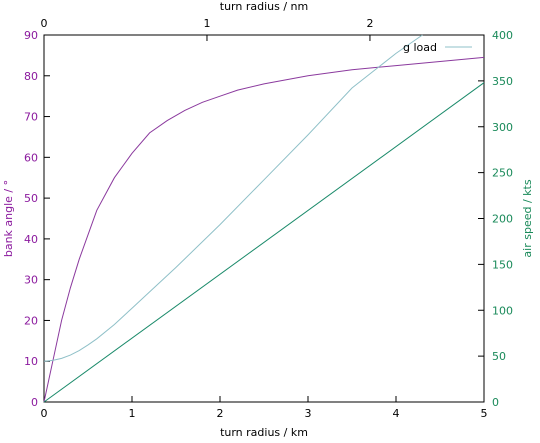  I want to click on y-tick-label-left: 30, so click(31, 280).